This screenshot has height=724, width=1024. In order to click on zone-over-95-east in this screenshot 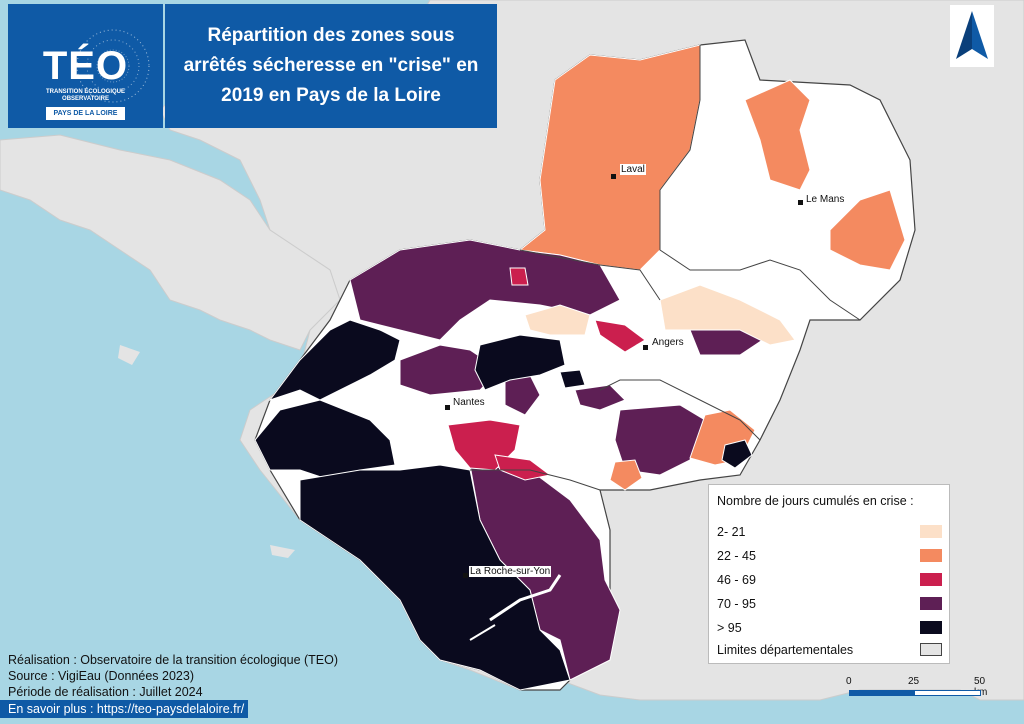, I will do `click(737, 454)`.